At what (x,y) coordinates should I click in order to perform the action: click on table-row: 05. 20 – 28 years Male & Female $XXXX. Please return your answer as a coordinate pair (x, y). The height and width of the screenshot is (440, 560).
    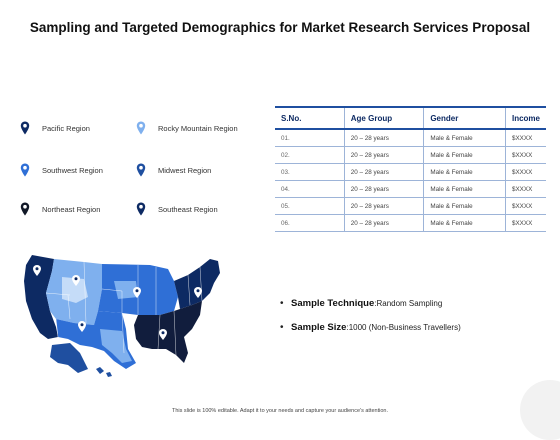
    Looking at the image, I should click on (410, 206).